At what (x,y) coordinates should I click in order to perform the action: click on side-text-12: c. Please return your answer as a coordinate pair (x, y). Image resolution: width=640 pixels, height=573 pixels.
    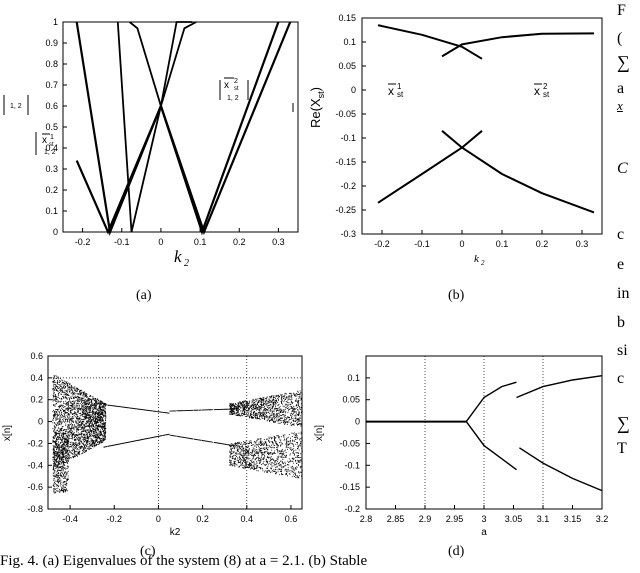
    Looking at the image, I should click on (621, 378).